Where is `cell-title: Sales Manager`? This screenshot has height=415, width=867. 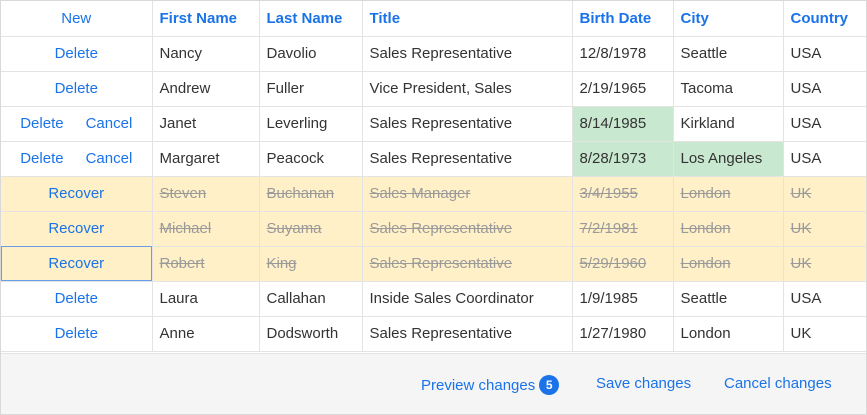
cell-title: Sales Manager is located at coordinates (466, 194).